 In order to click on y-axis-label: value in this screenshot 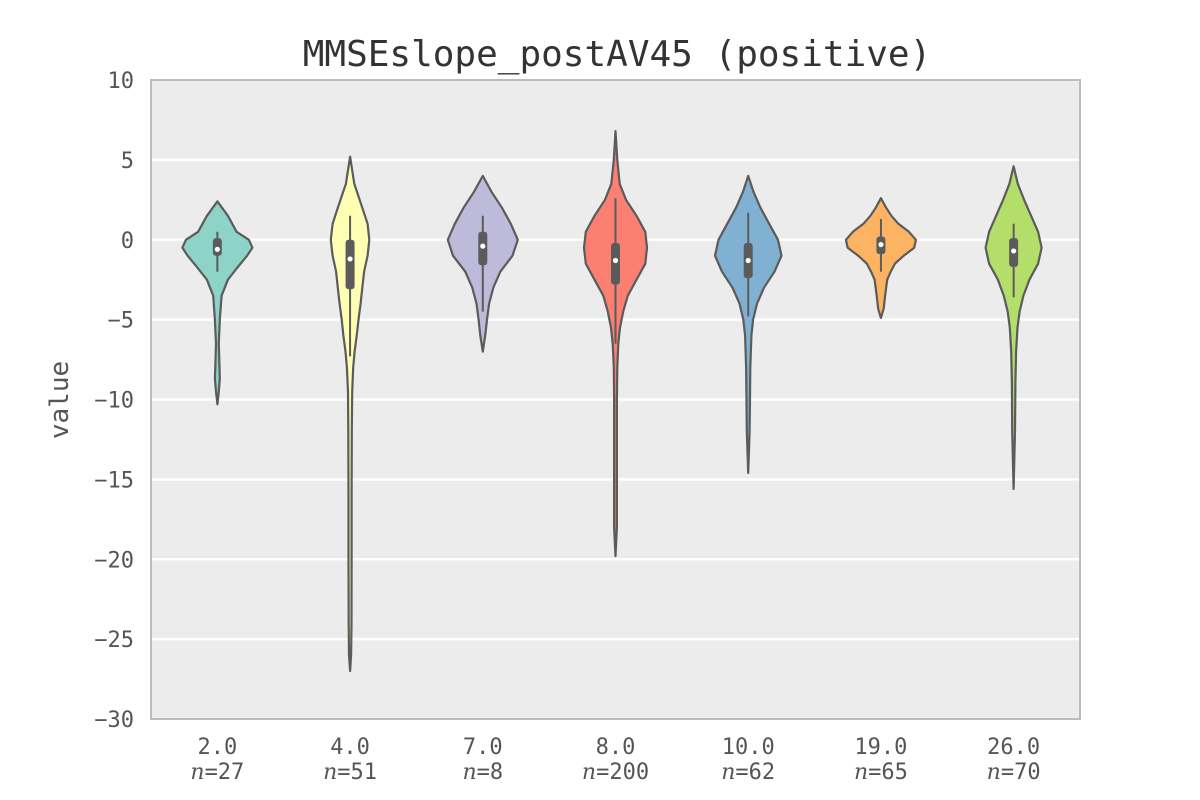, I will do `click(60, 400)`.